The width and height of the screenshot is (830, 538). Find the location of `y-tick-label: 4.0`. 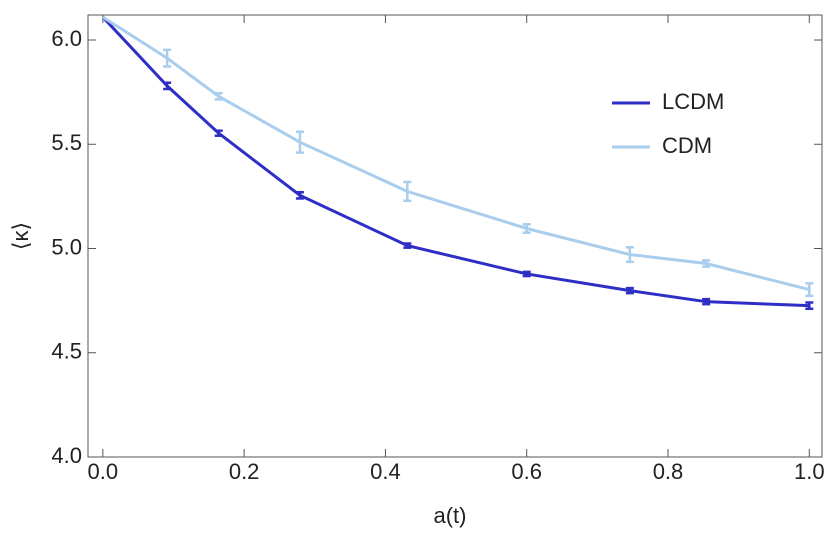

y-tick-label: 4.0 is located at coordinates (66, 455).